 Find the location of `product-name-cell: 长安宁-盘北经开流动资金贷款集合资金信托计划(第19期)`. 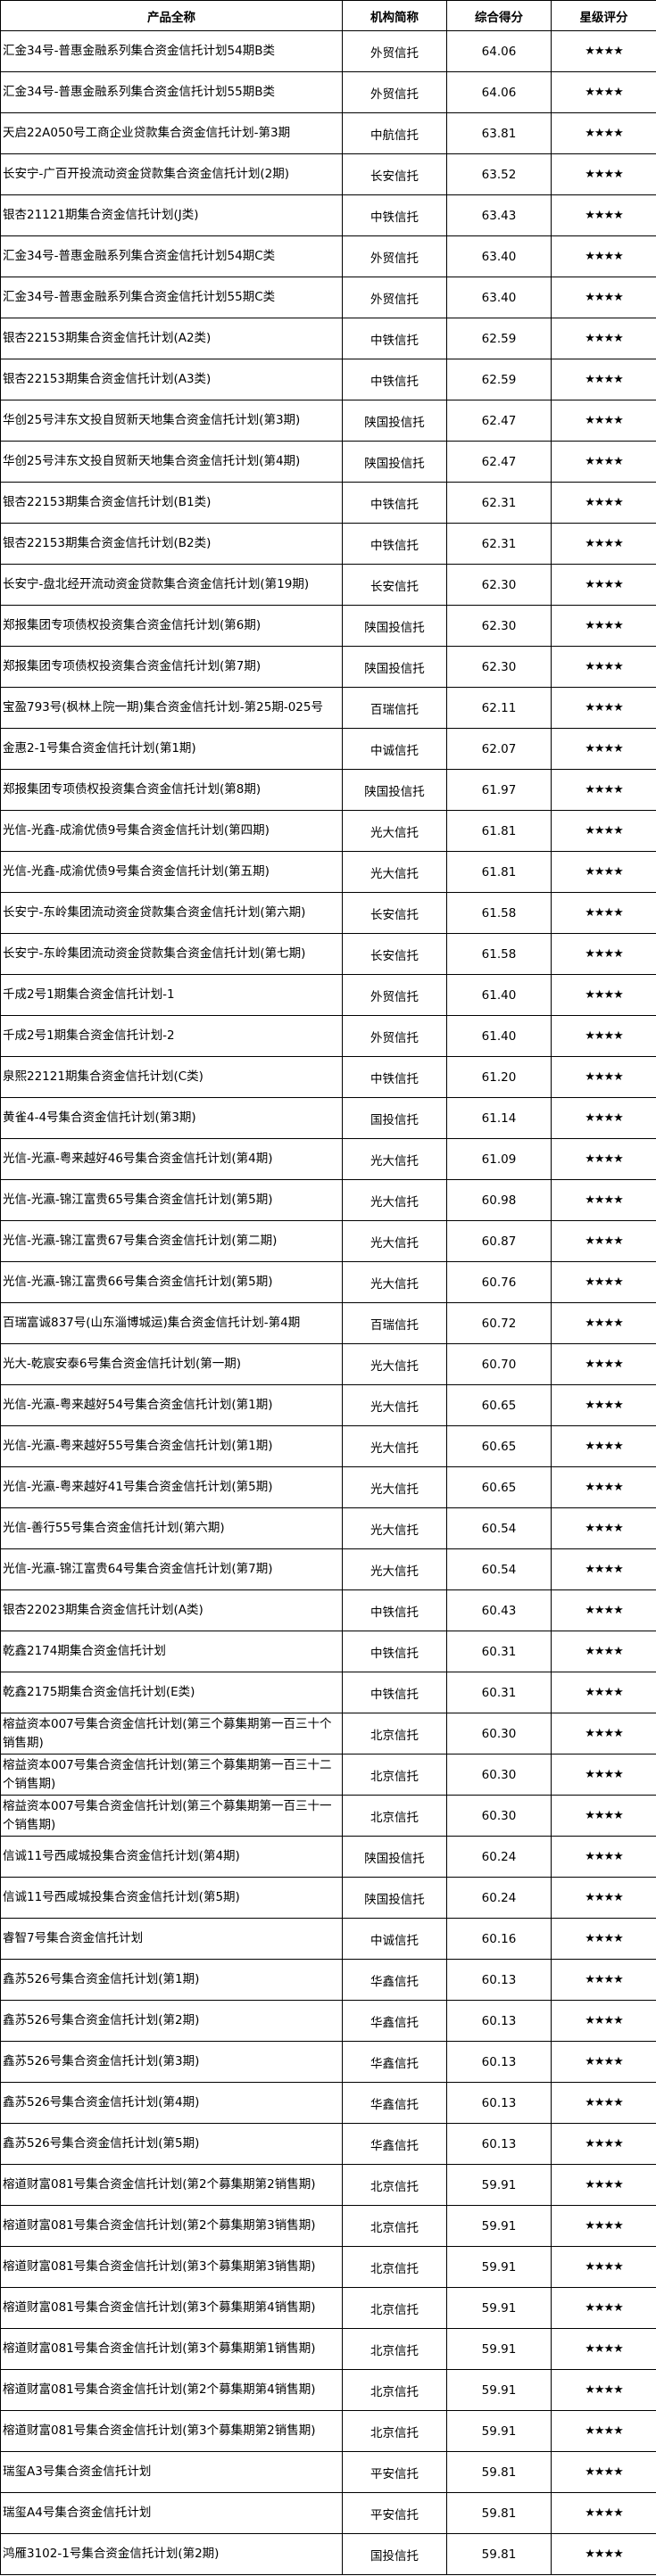

product-name-cell: 长安宁-盘北经开流动资金贷款集合资金信托计划(第19期) is located at coordinates (171, 585).